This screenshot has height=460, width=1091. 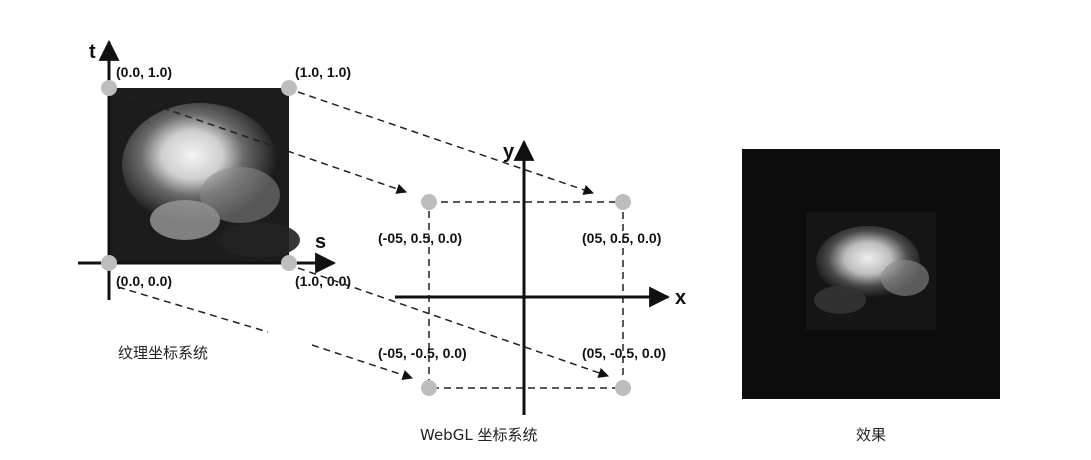 I want to click on texture-corner-top-right, so click(x=289, y=88).